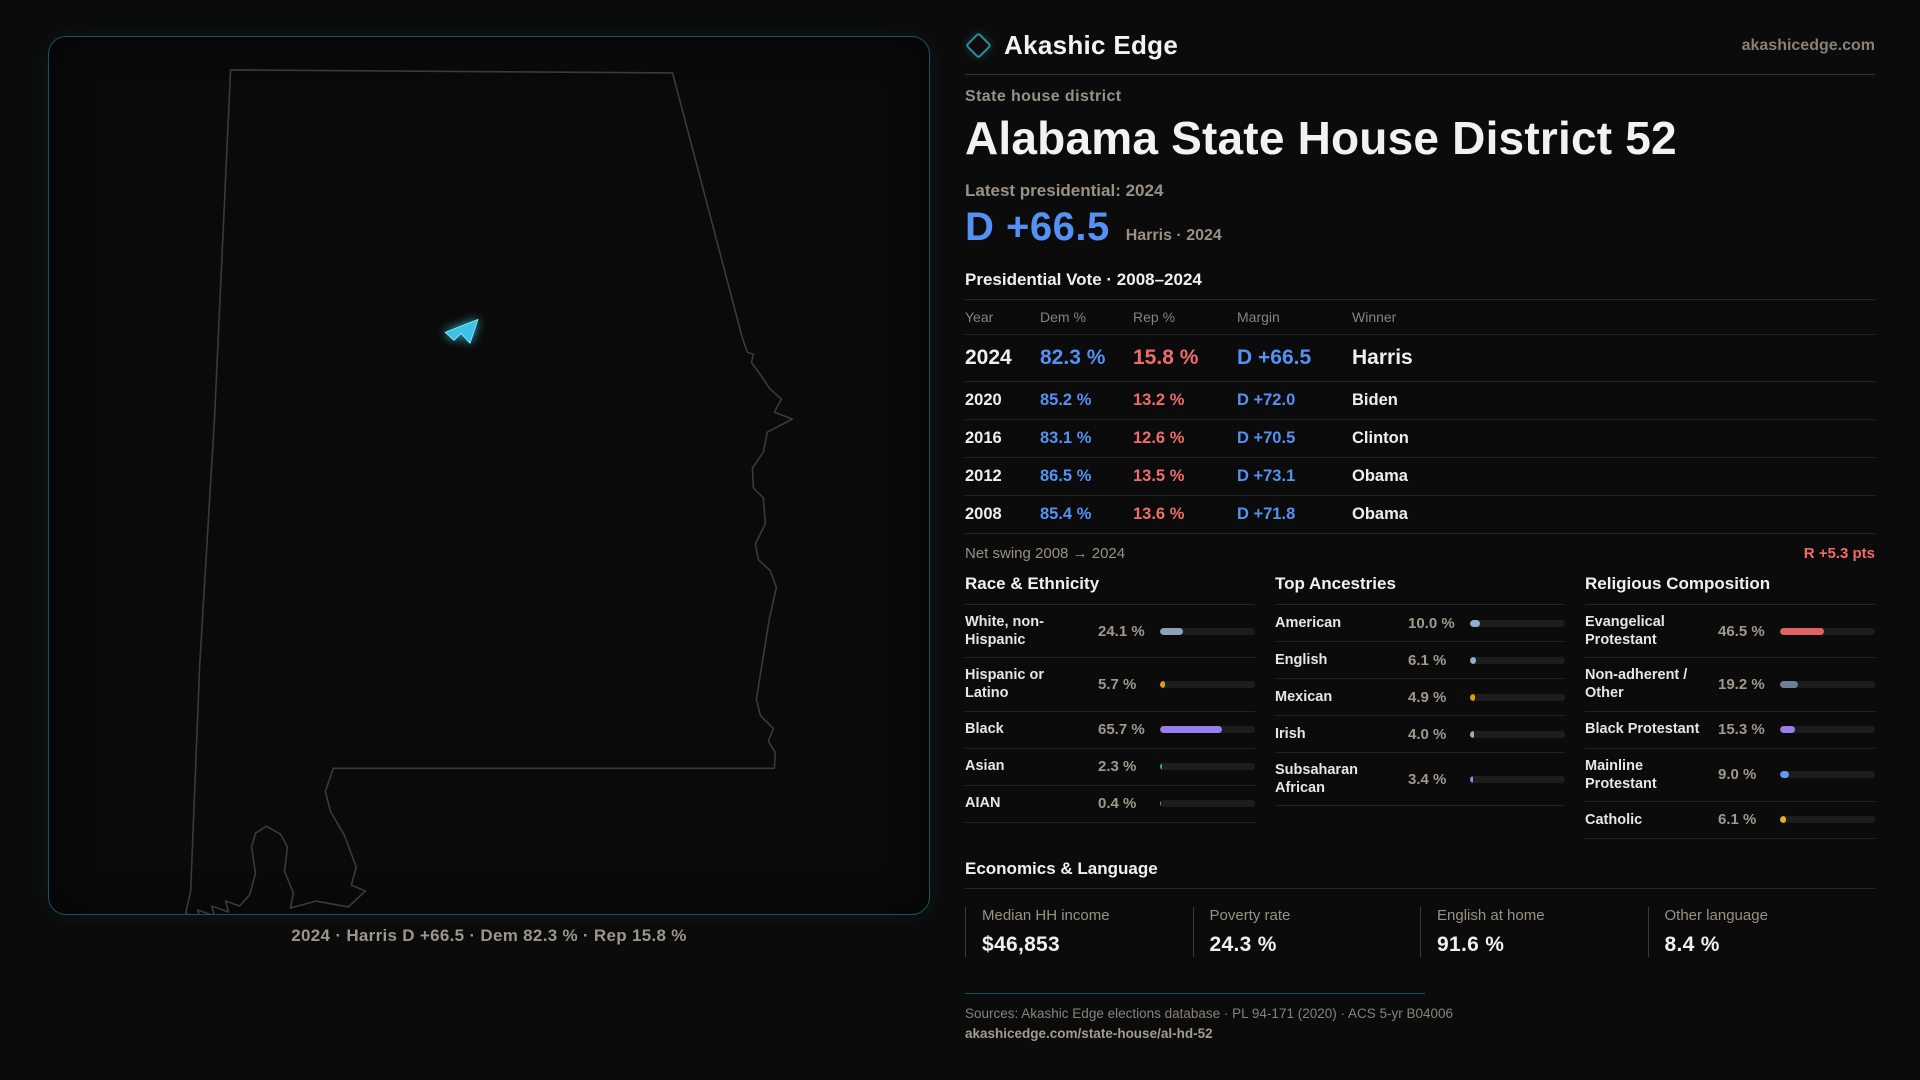 The image size is (1920, 1080). What do you see at coordinates (1195, 993) in the screenshot?
I see `footer-divider` at bounding box center [1195, 993].